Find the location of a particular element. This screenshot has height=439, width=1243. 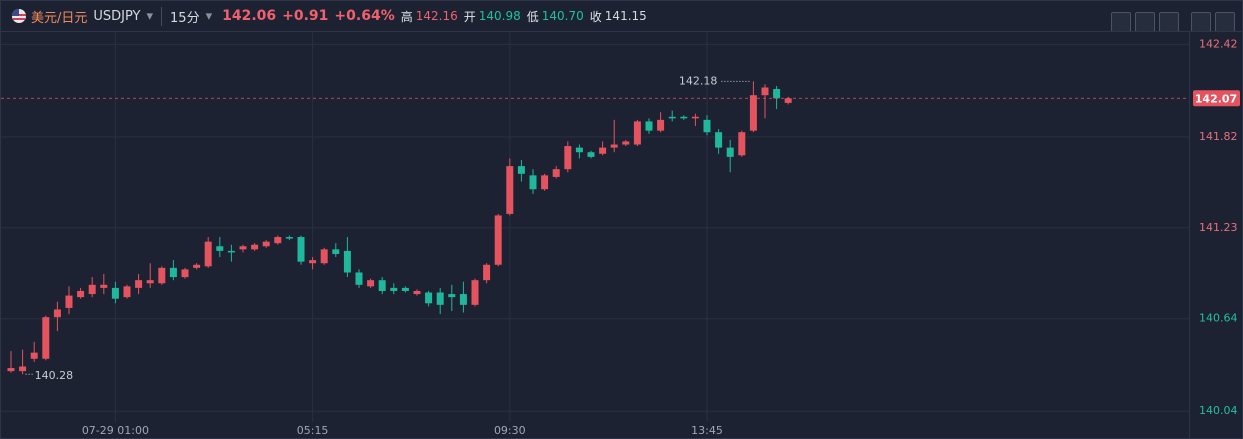

high-label: 高 is located at coordinates (406, 16).